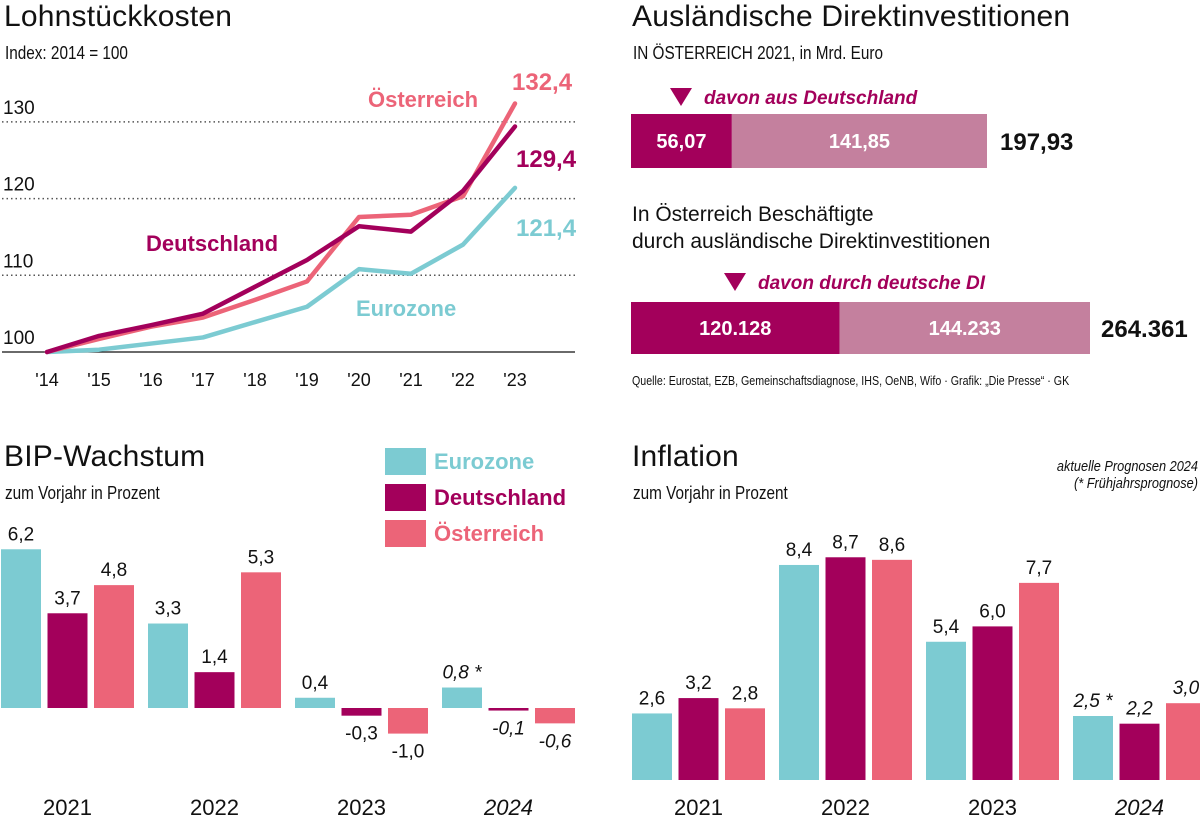 Image resolution: width=1200 pixels, height=821 pixels. I want to click on employment-bar-de-segment, so click(735, 328).